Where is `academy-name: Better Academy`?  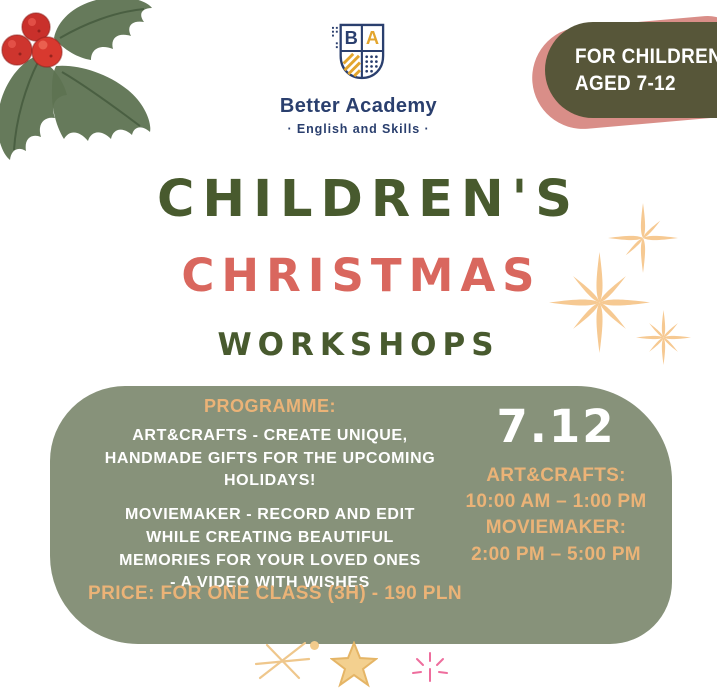
academy-name: Better Academy is located at coordinates (358, 106).